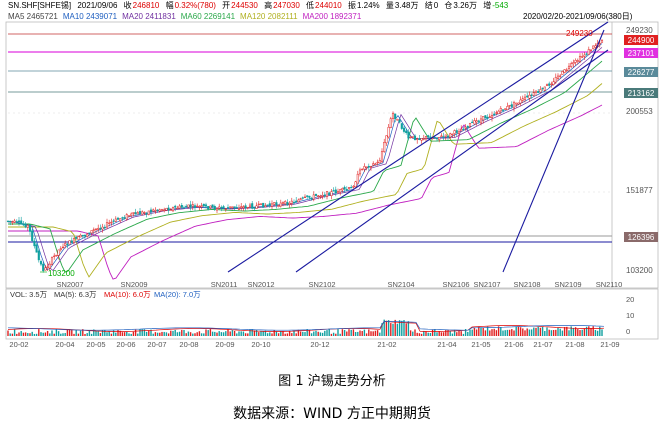 This screenshot has height=426, width=664. Describe the element at coordinates (513, 344) in the screenshot. I see `date-label-21-06: 21-06` at that location.